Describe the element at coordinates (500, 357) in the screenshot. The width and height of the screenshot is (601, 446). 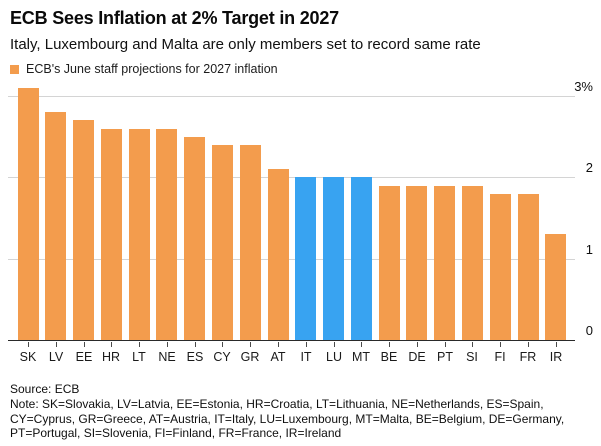
I see `x-axis-label-FI: FI` at that location.